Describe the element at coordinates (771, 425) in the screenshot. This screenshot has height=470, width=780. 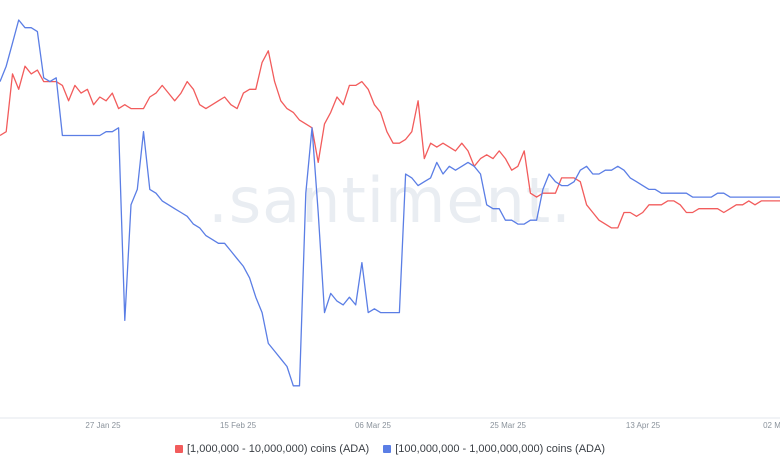
I see `x-tick-label: 02 M` at that location.